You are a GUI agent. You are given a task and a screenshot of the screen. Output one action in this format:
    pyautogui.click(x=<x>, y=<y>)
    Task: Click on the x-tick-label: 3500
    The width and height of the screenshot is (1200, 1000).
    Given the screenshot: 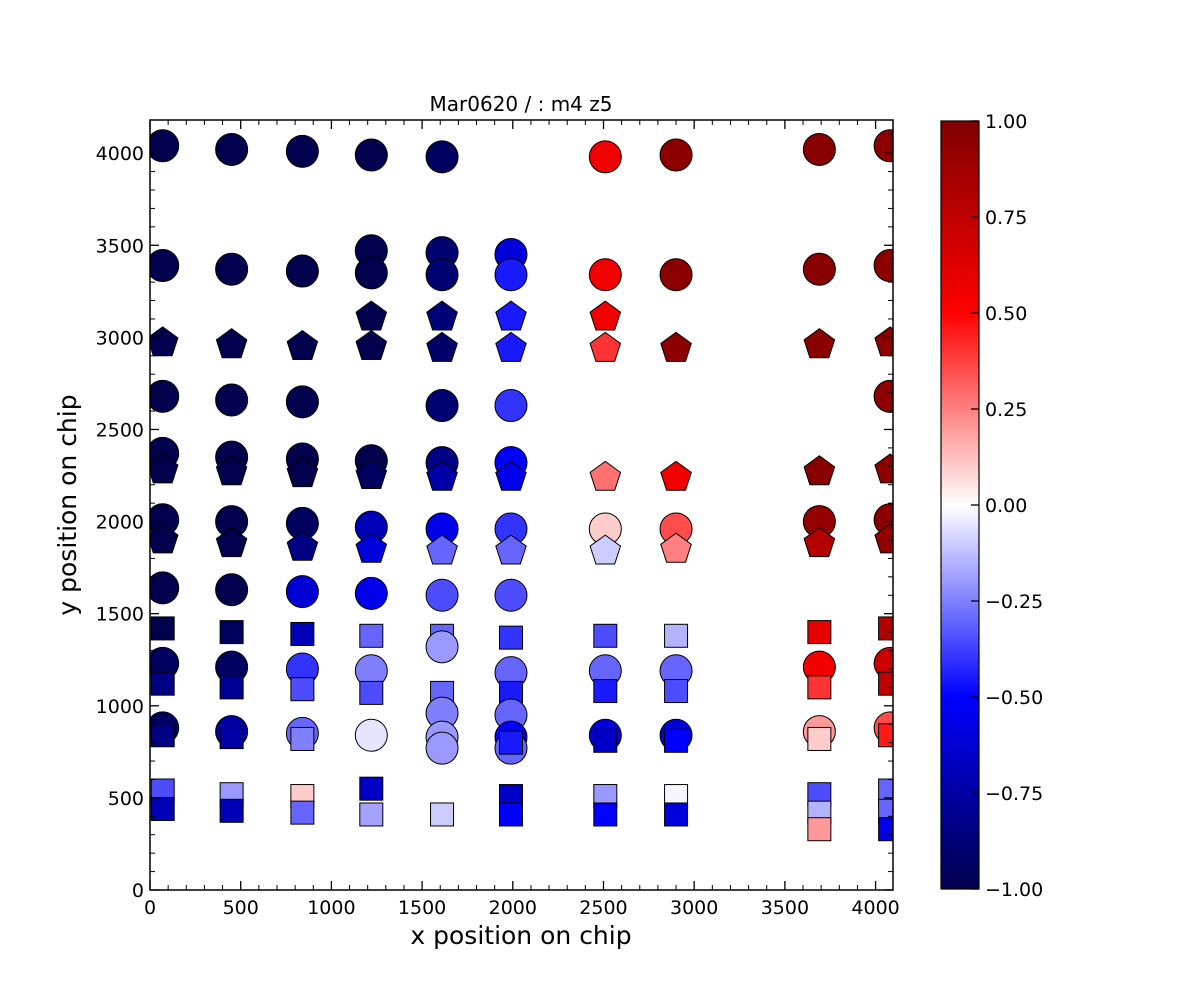 What is the action you would take?
    pyautogui.click(x=785, y=908)
    